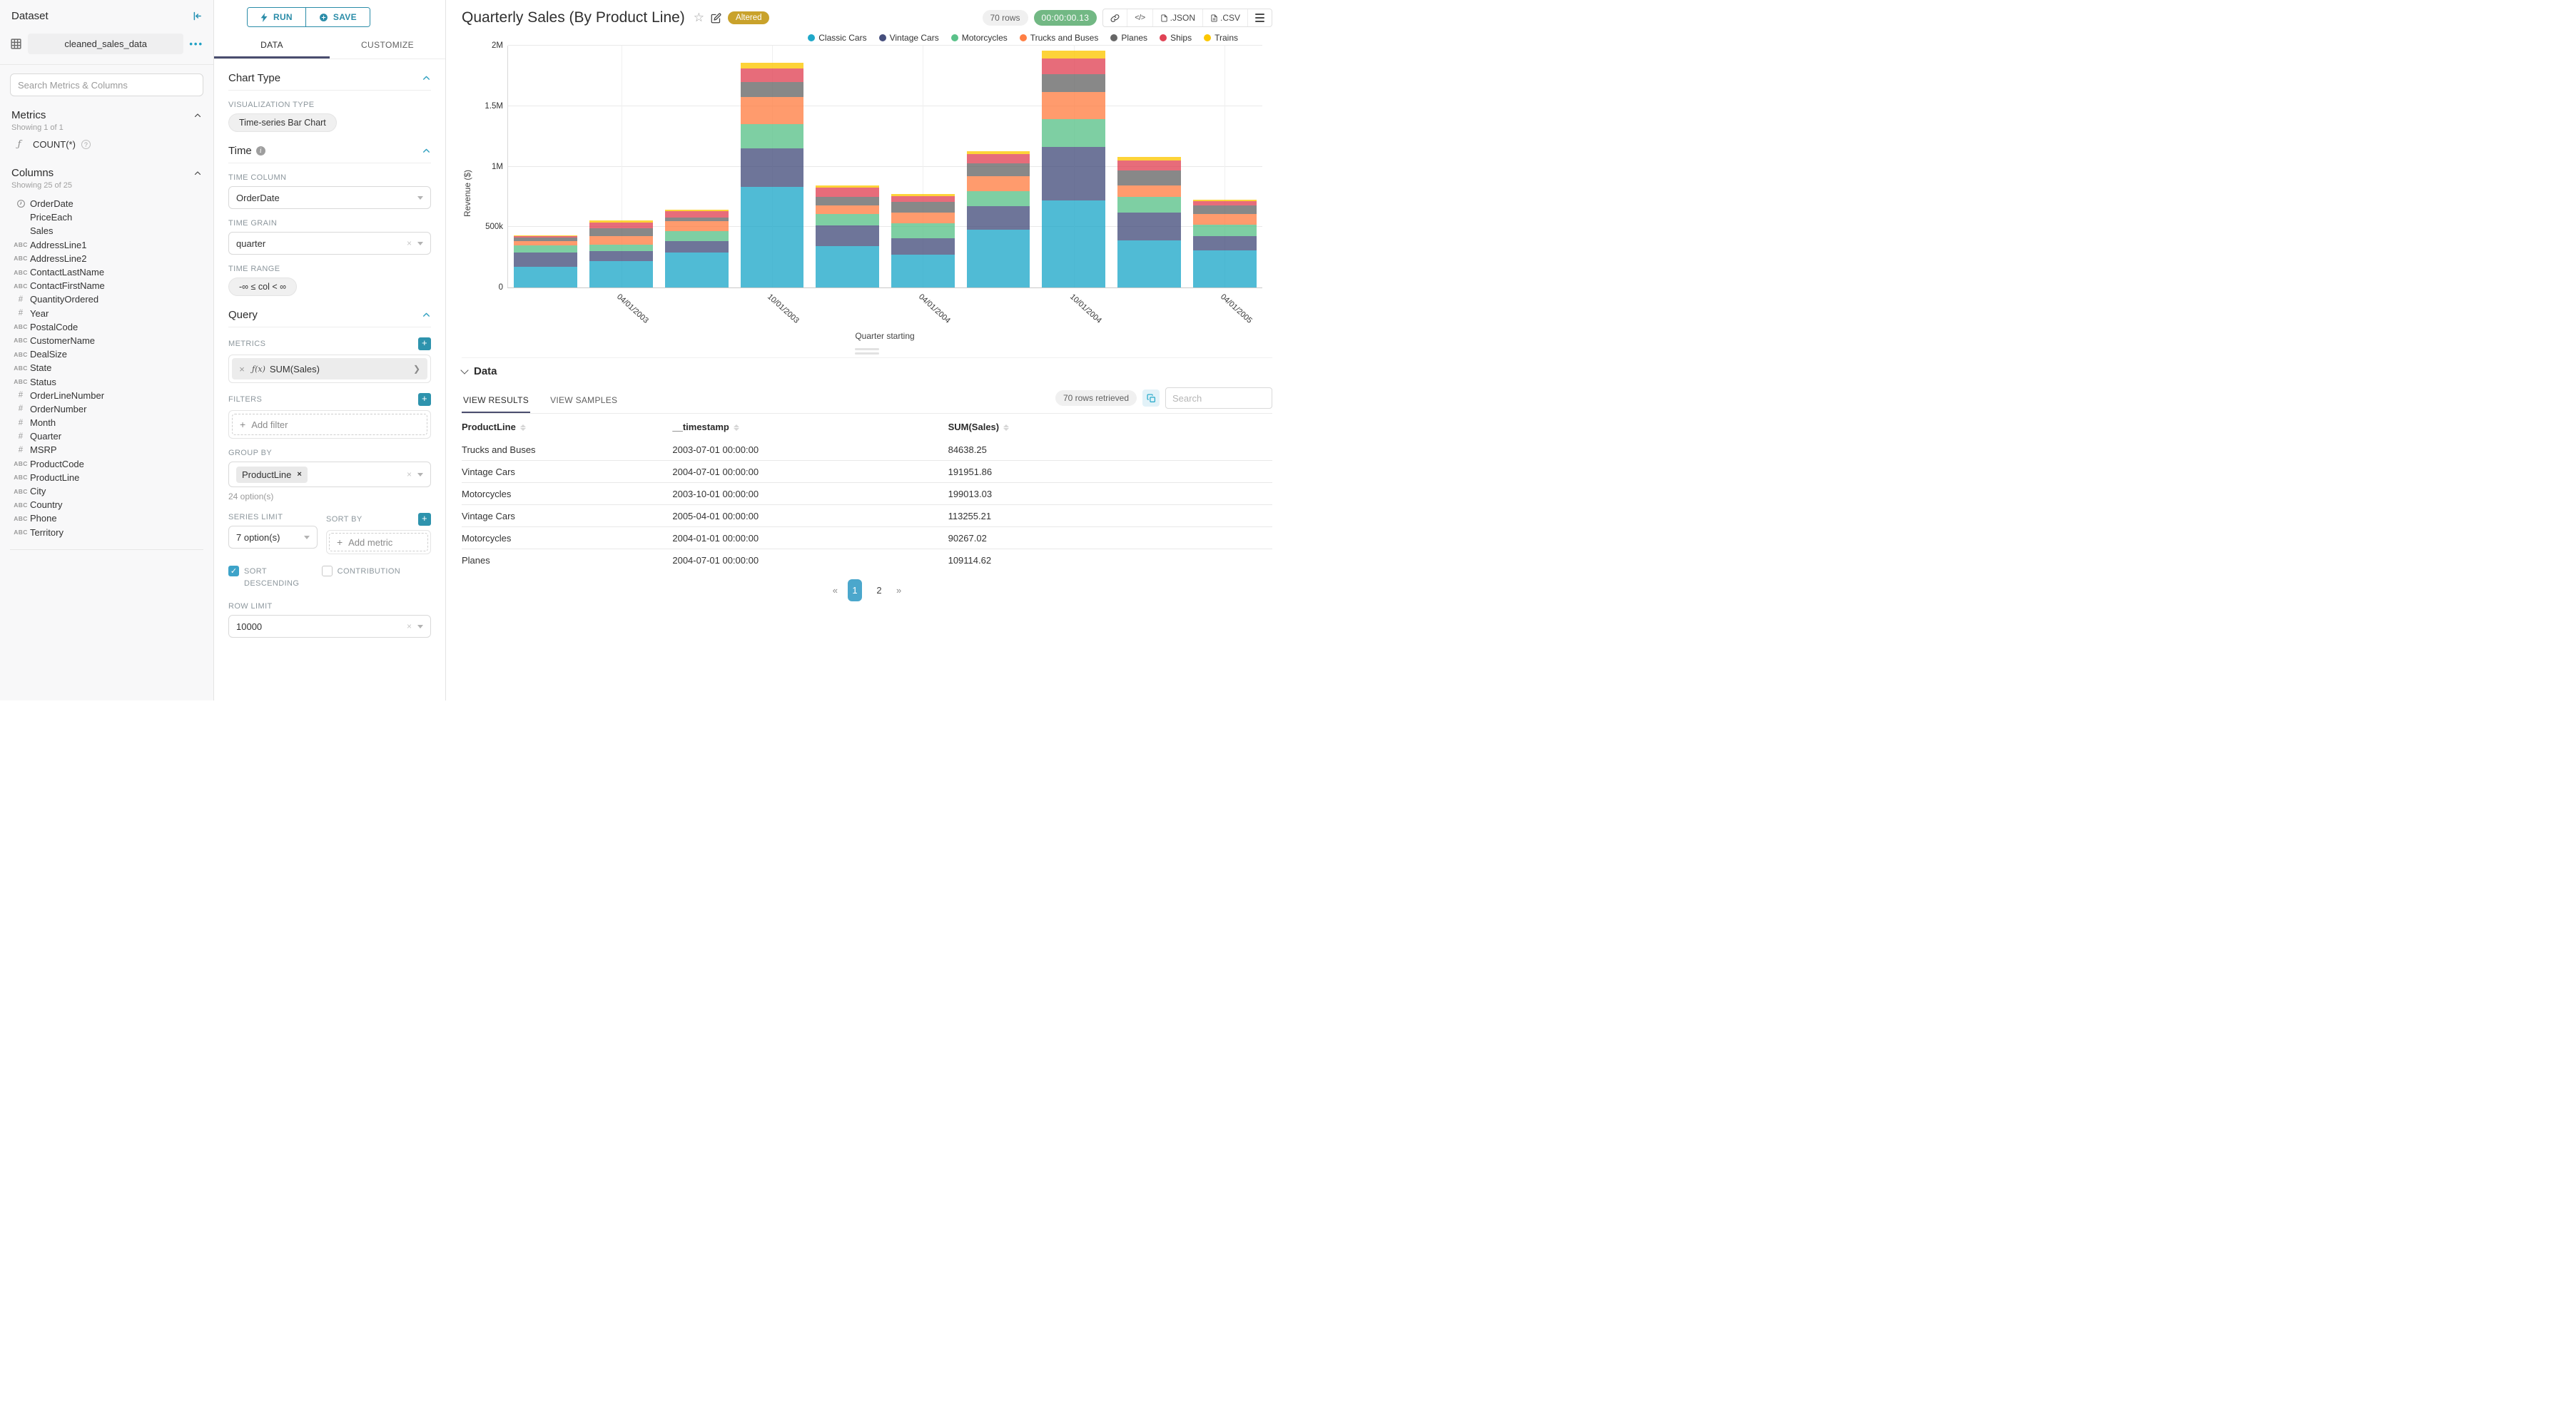 This screenshot has width=2576, height=1401. I want to click on panel-resize-handle, so click(867, 351).